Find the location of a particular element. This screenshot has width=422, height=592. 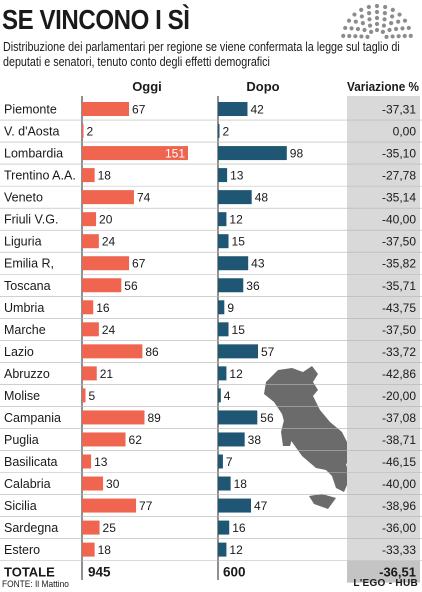

dopo-bar-sardegna is located at coordinates (224, 527).